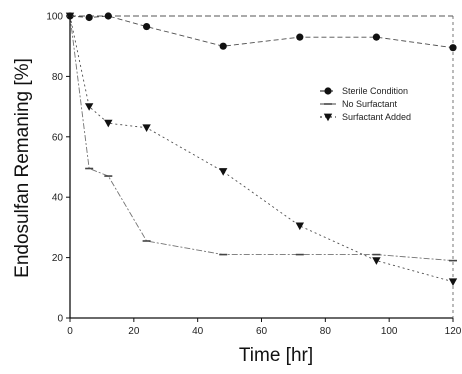 Image resolution: width=462 pixels, height=374 pixels. What do you see at coordinates (58, 258) in the screenshot?
I see `y-tick-label: 20` at bounding box center [58, 258].